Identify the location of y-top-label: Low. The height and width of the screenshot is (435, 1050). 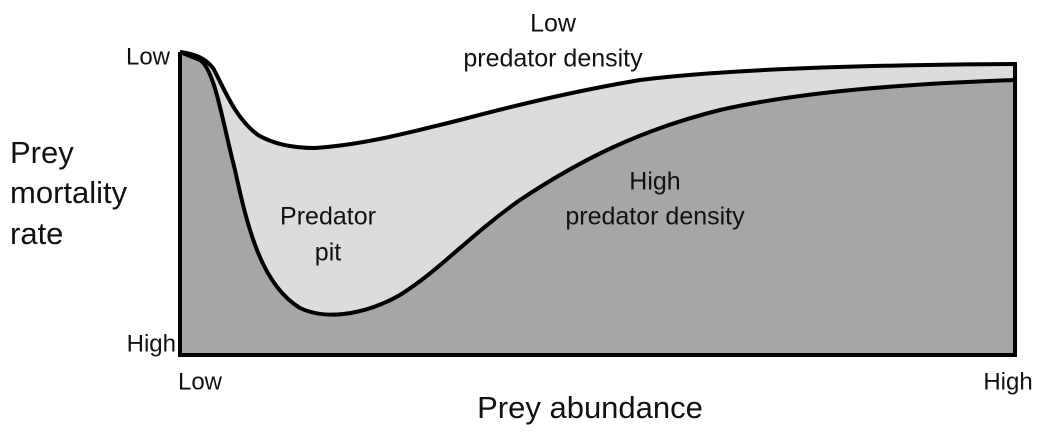
(148, 56).